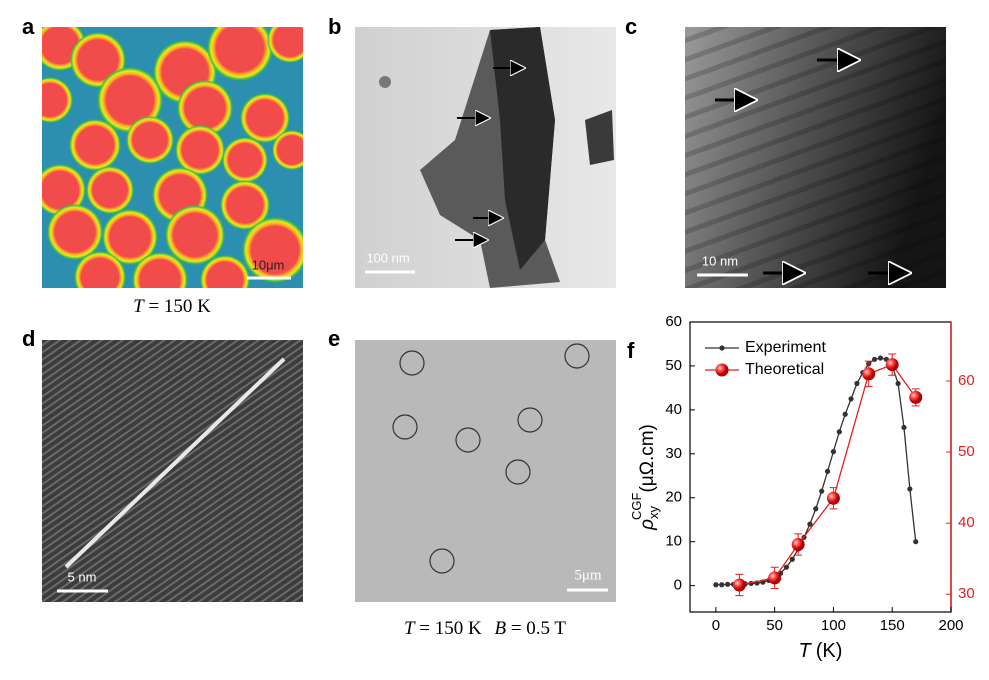 This screenshot has height=680, width=989. Describe the element at coordinates (785, 347) in the screenshot. I see `legend-label: Experiment` at that location.